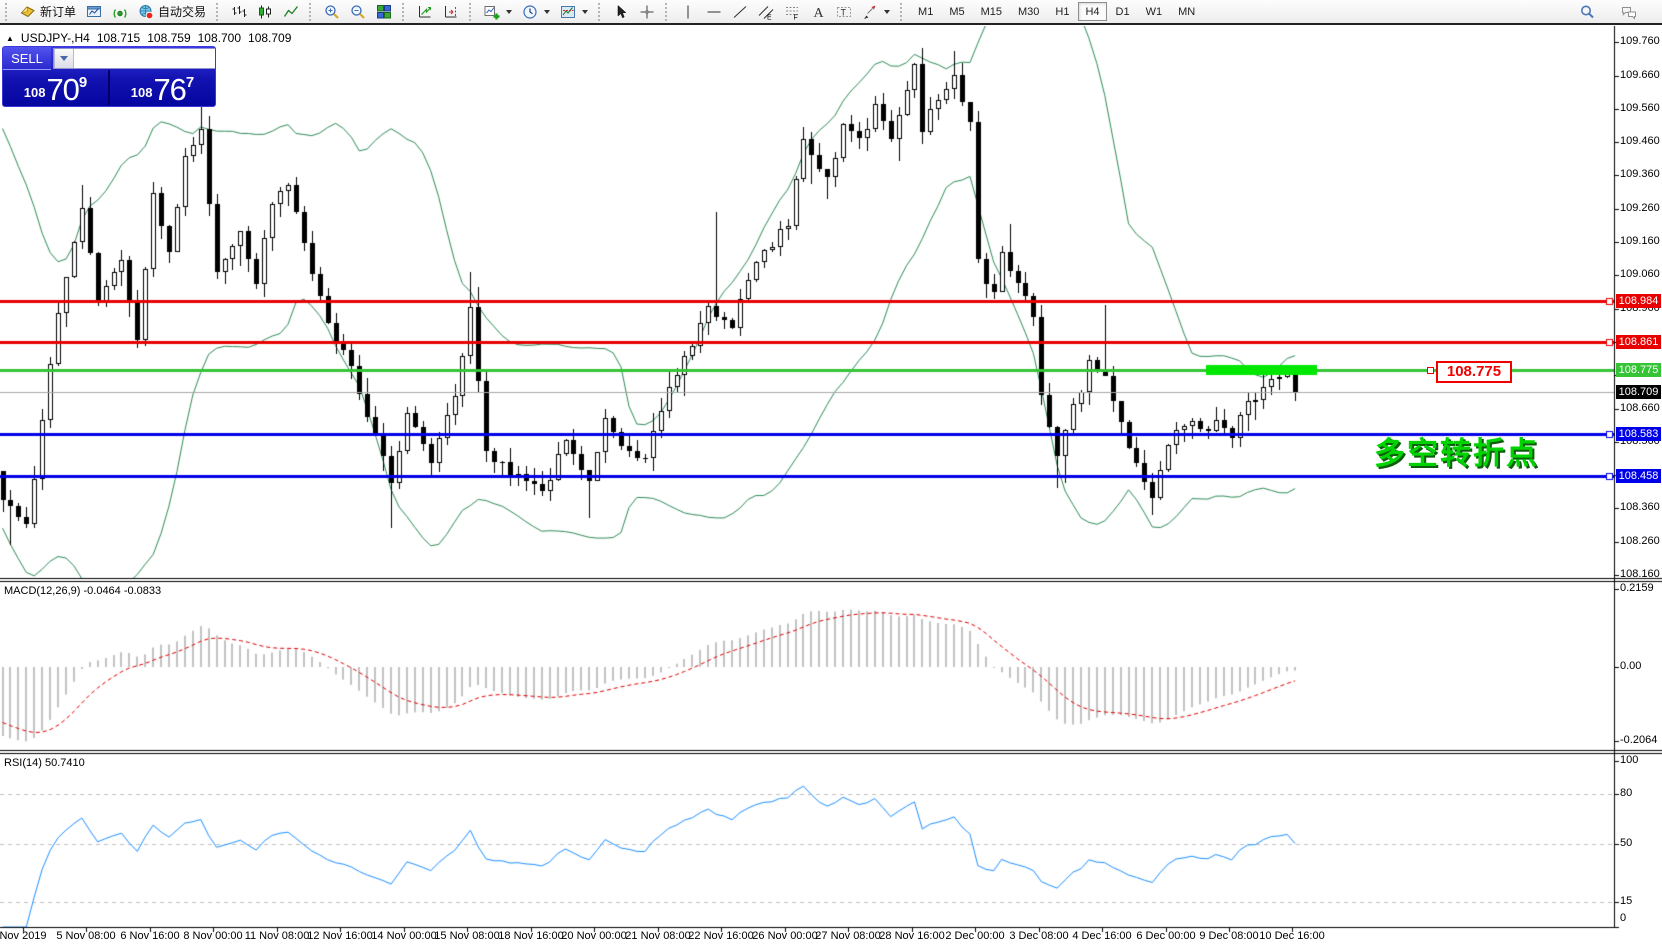 Image resolution: width=1662 pixels, height=945 pixels. I want to click on date-axis-label: 28 Nov 16:00, so click(912, 936).